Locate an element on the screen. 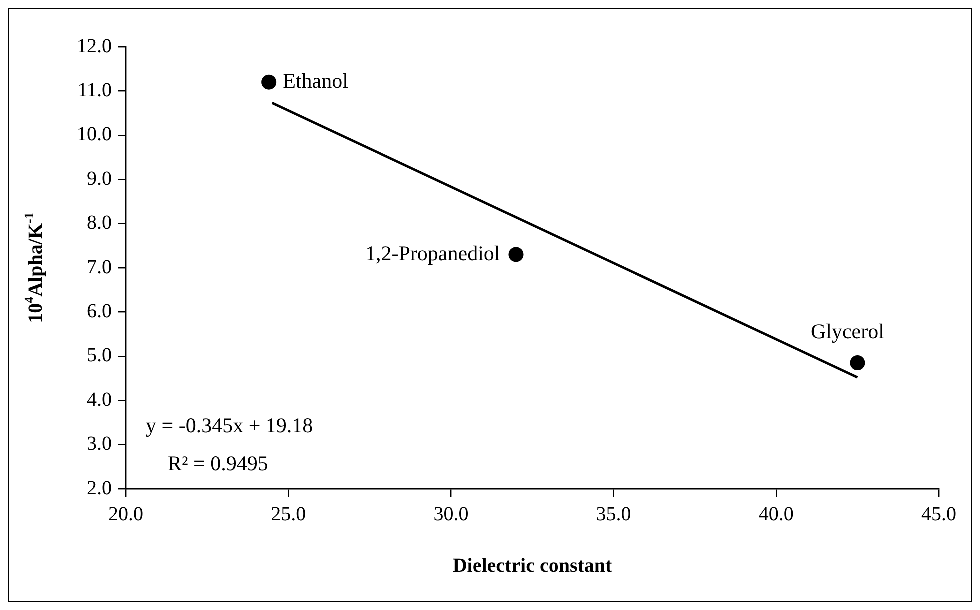  y-tick-label: 4.0 is located at coordinates (99, 399).